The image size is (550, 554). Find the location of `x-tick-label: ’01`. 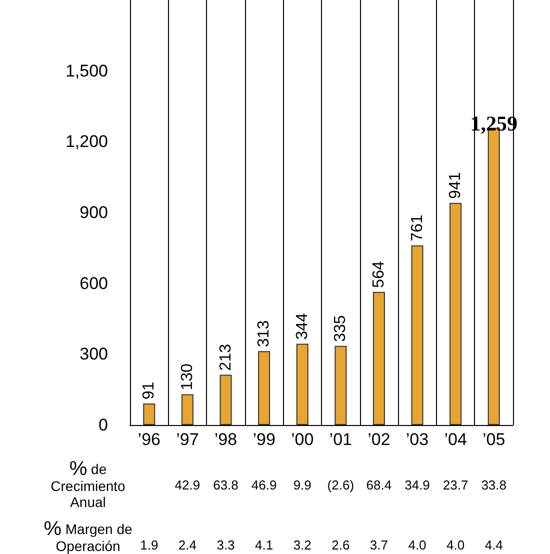

x-tick-label: ’01 is located at coordinates (340, 439).